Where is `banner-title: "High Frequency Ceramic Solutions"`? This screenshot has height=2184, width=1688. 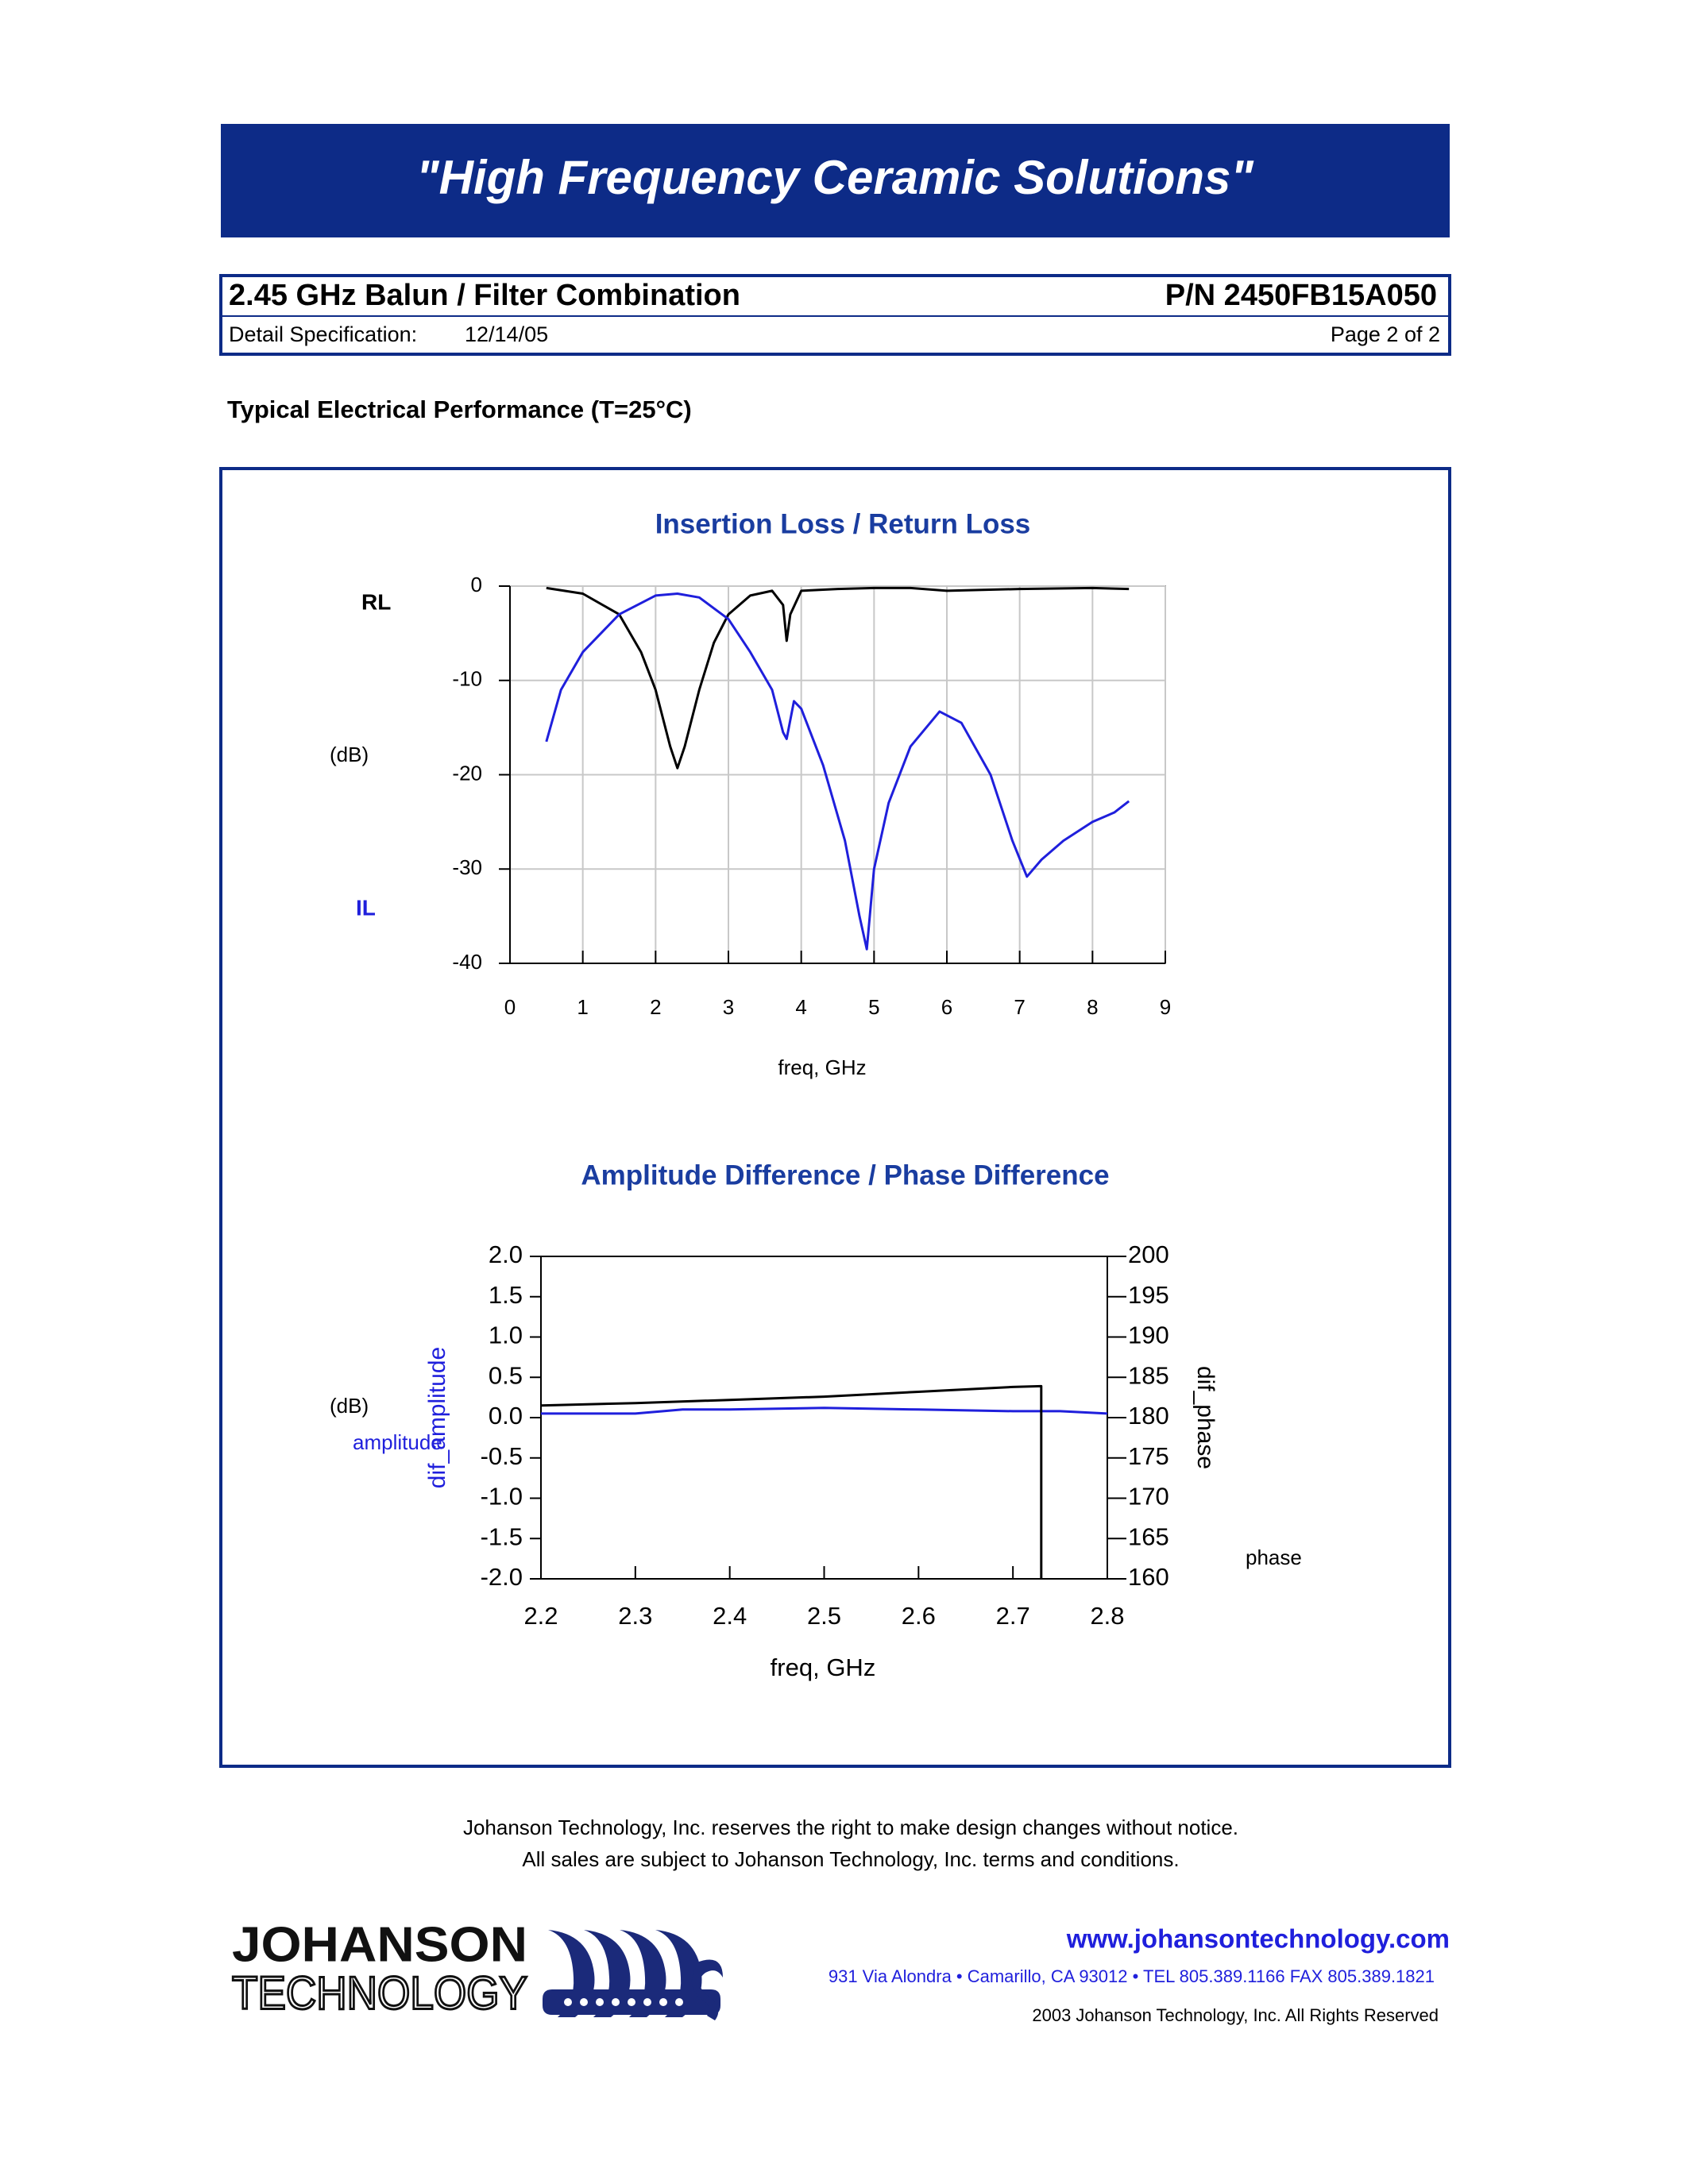
banner-title: "High Frequency Ceramic Solutions" is located at coordinates (835, 177).